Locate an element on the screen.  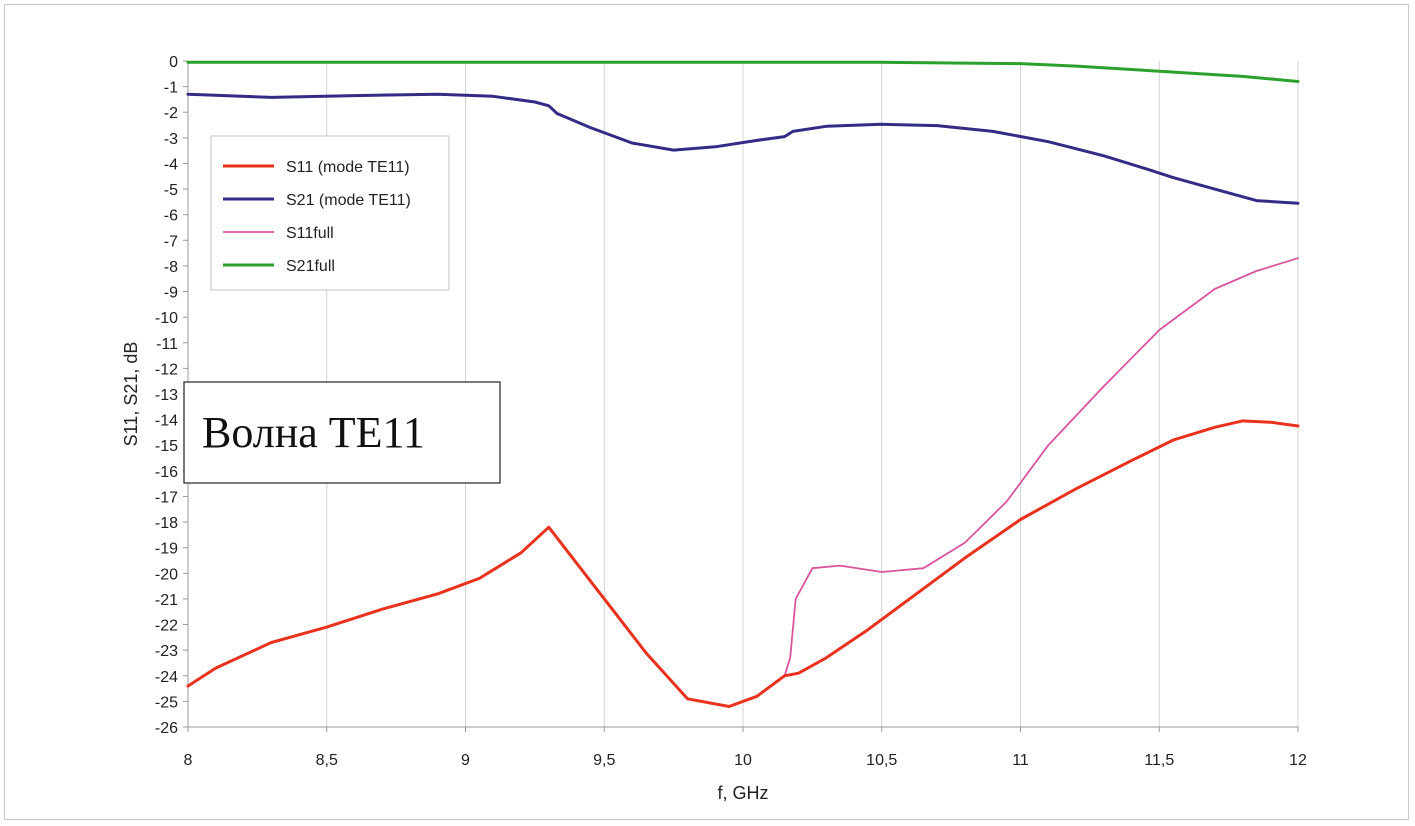
annotation-frame is located at coordinates (342, 432).